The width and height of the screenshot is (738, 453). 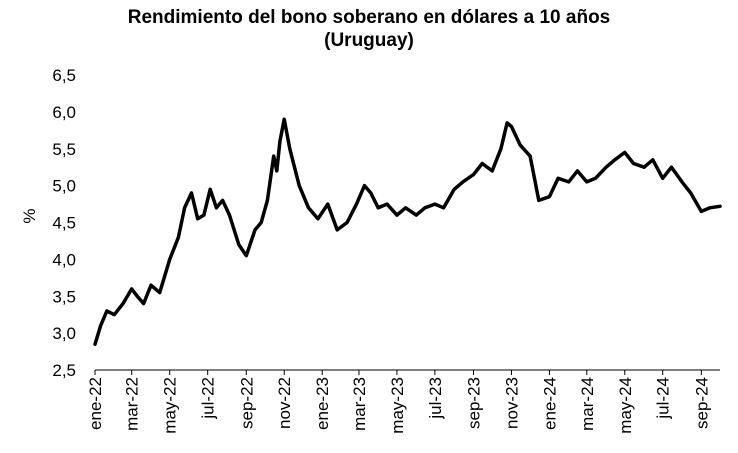 What do you see at coordinates (284, 403) in the screenshot?
I see `x-tick-label: nov-22` at bounding box center [284, 403].